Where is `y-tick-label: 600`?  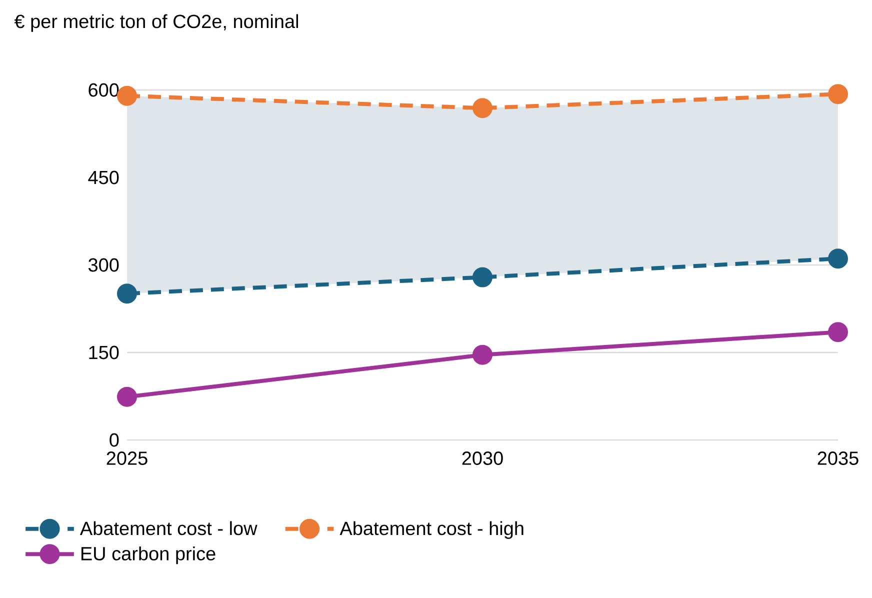 y-tick-label: 600 is located at coordinates (103, 90).